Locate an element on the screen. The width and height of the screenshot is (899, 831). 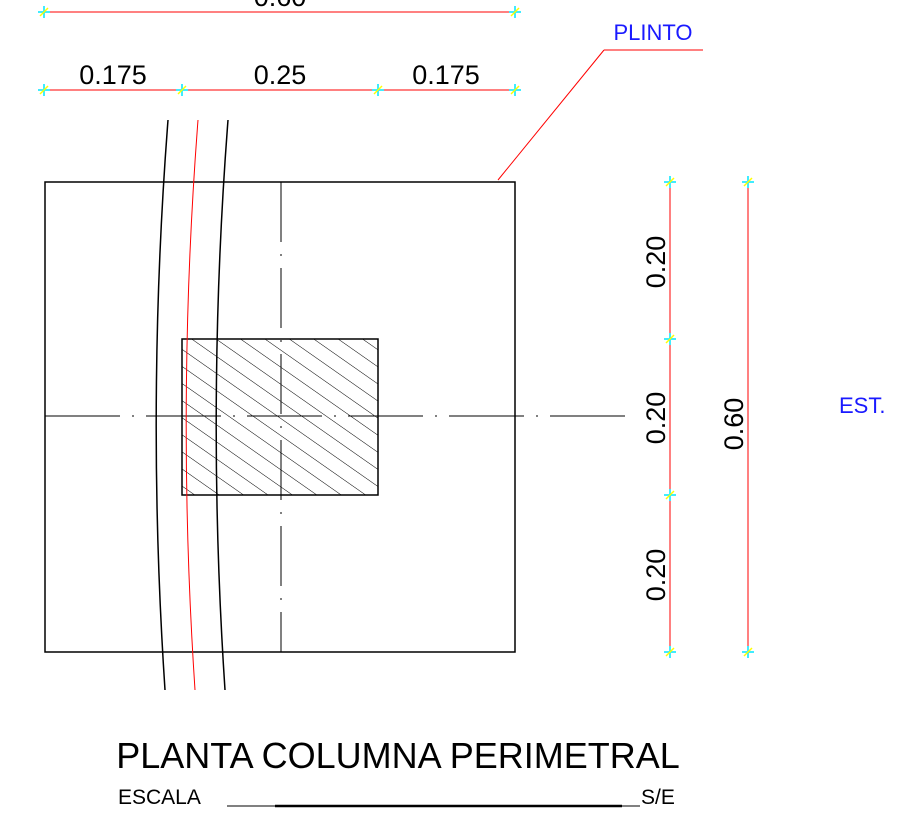
dimension-top-total-label: 0.60 is located at coordinates (280, 6).